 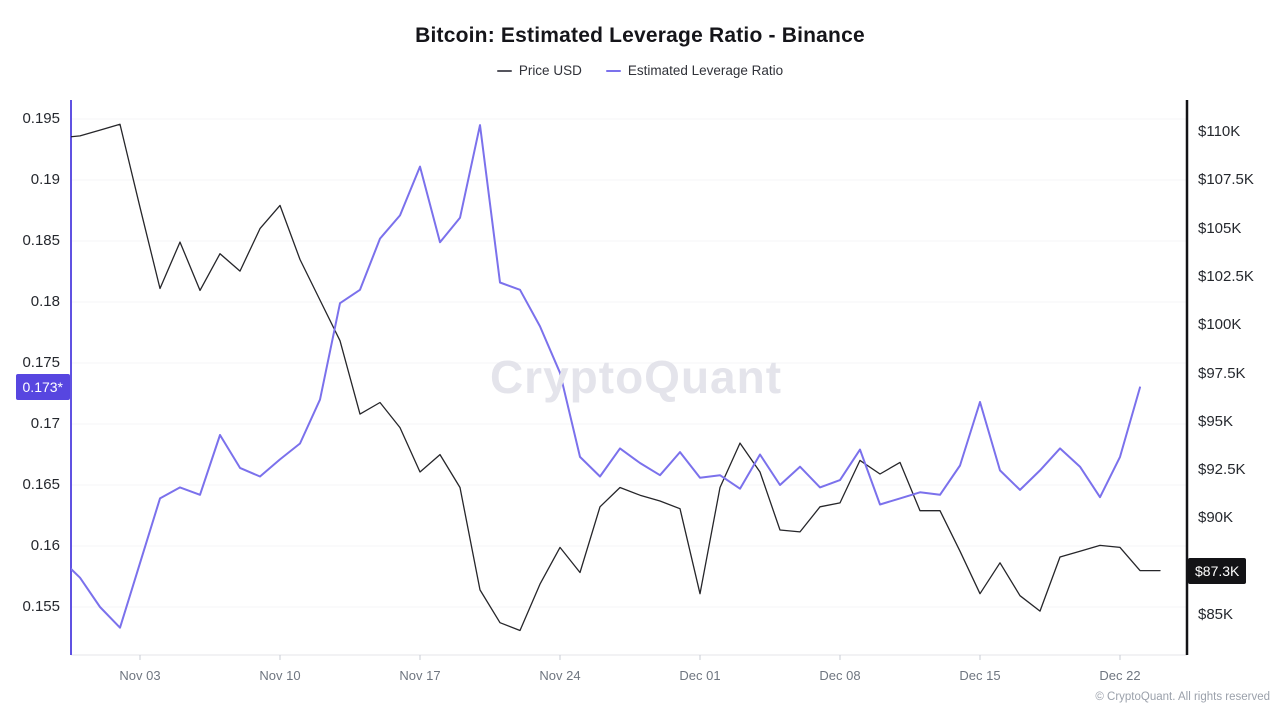 I want to click on legend-item: Price USD, so click(x=539, y=70).